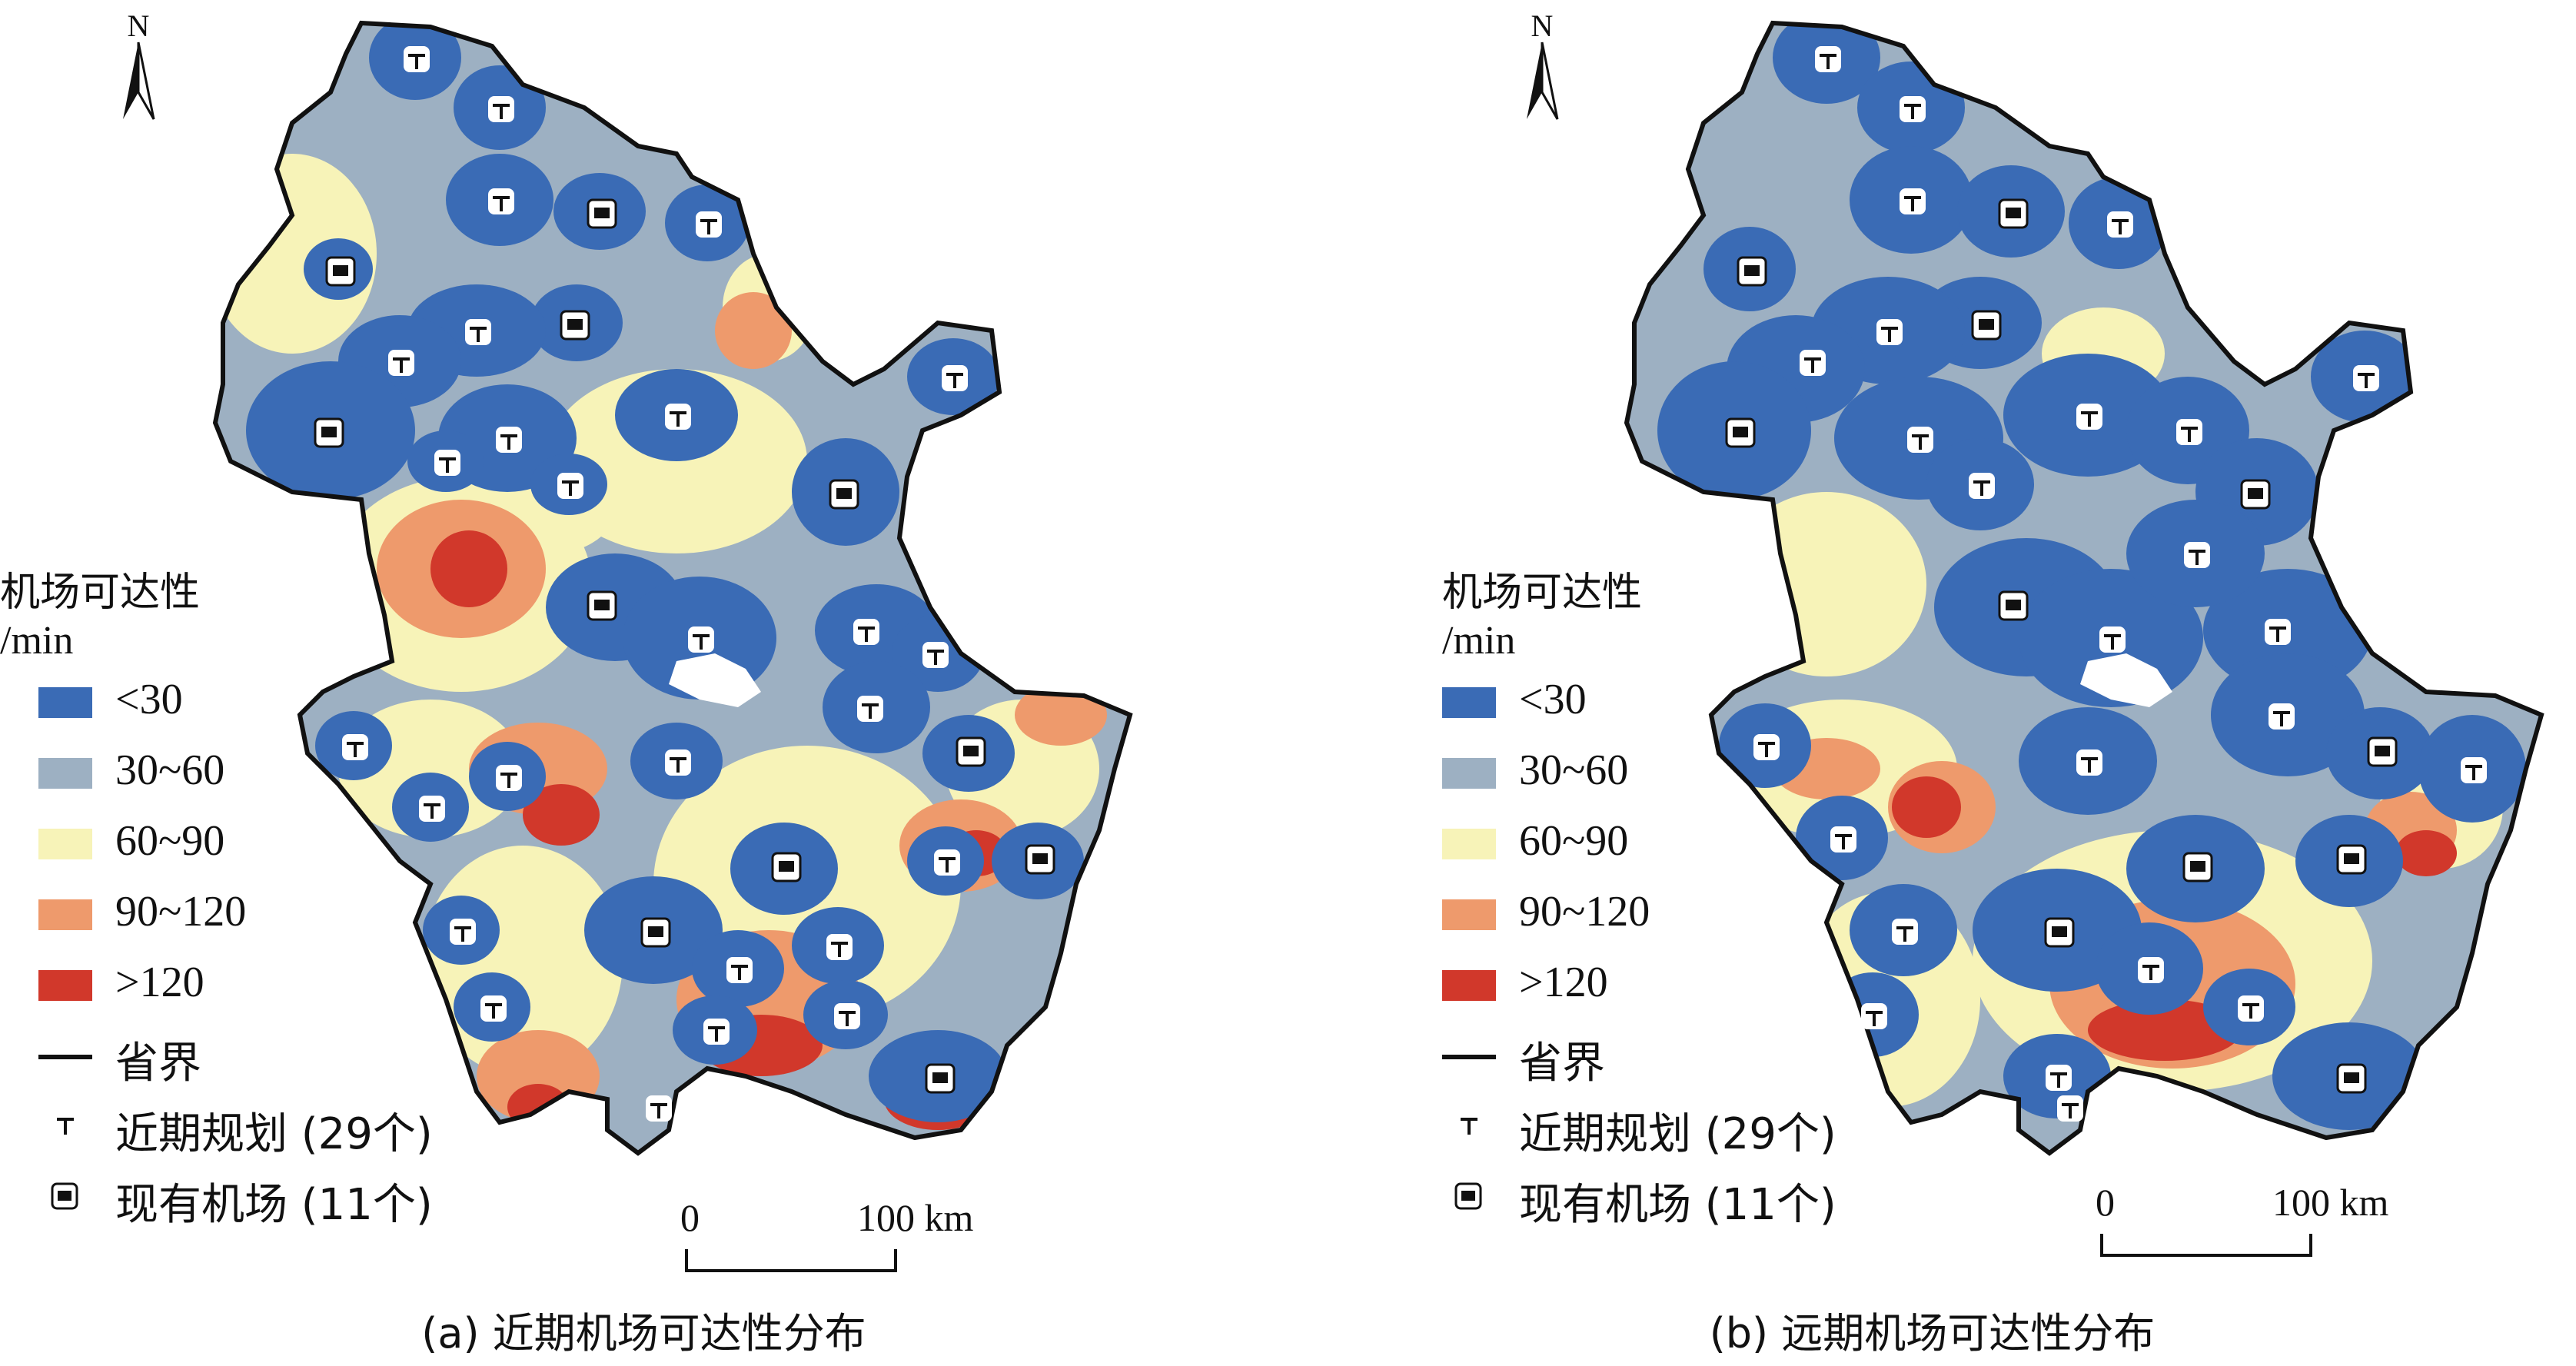  What do you see at coordinates (274, 1205) in the screenshot?
I see `legend-label: 现有机场 (11个)` at bounding box center [274, 1205].